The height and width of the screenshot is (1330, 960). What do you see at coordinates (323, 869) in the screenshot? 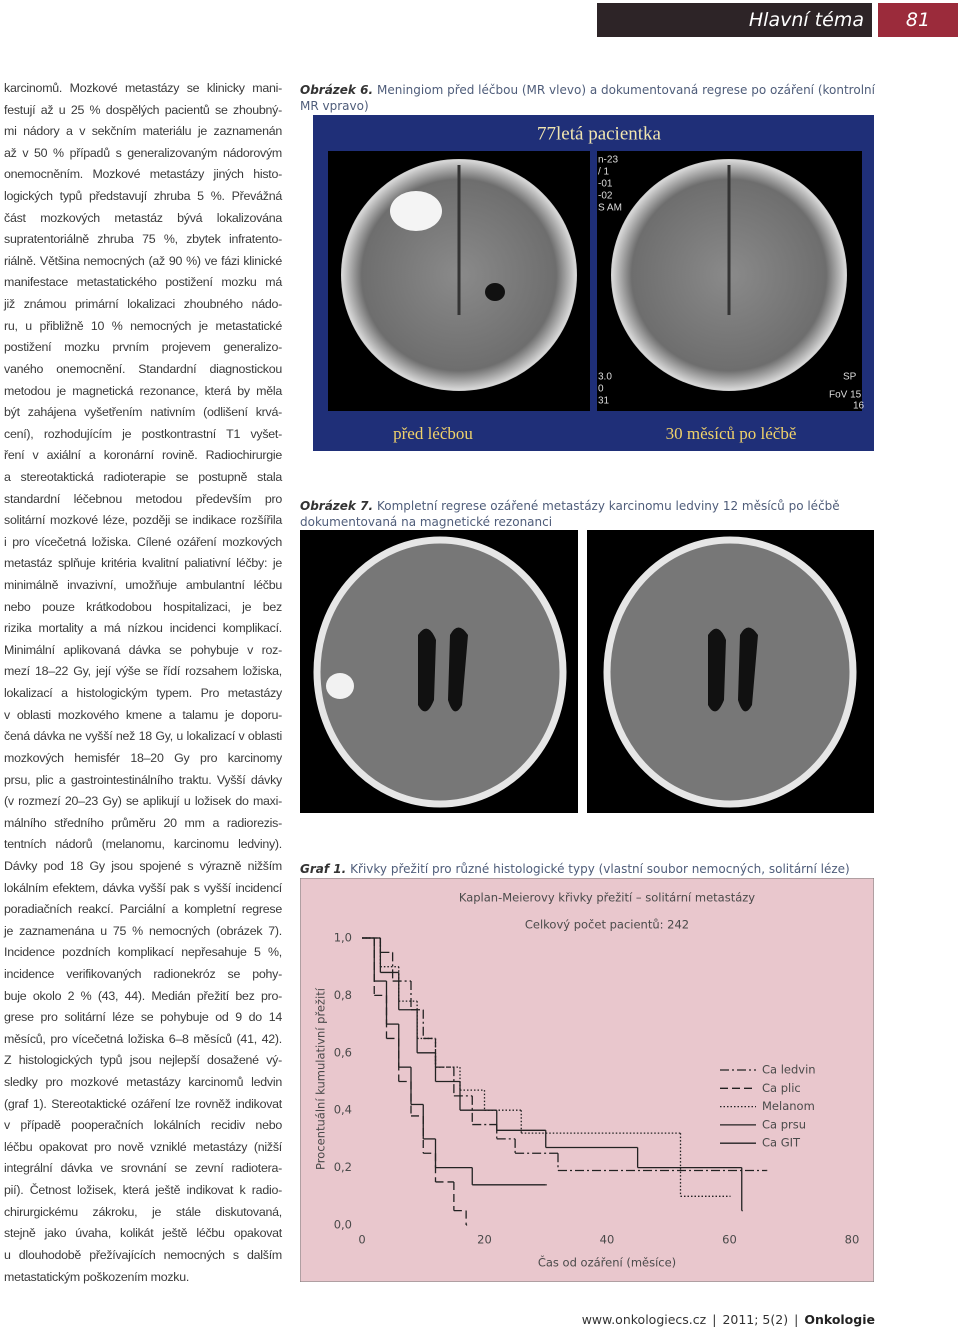
I see `graph-label: Graf 1.` at bounding box center [323, 869].